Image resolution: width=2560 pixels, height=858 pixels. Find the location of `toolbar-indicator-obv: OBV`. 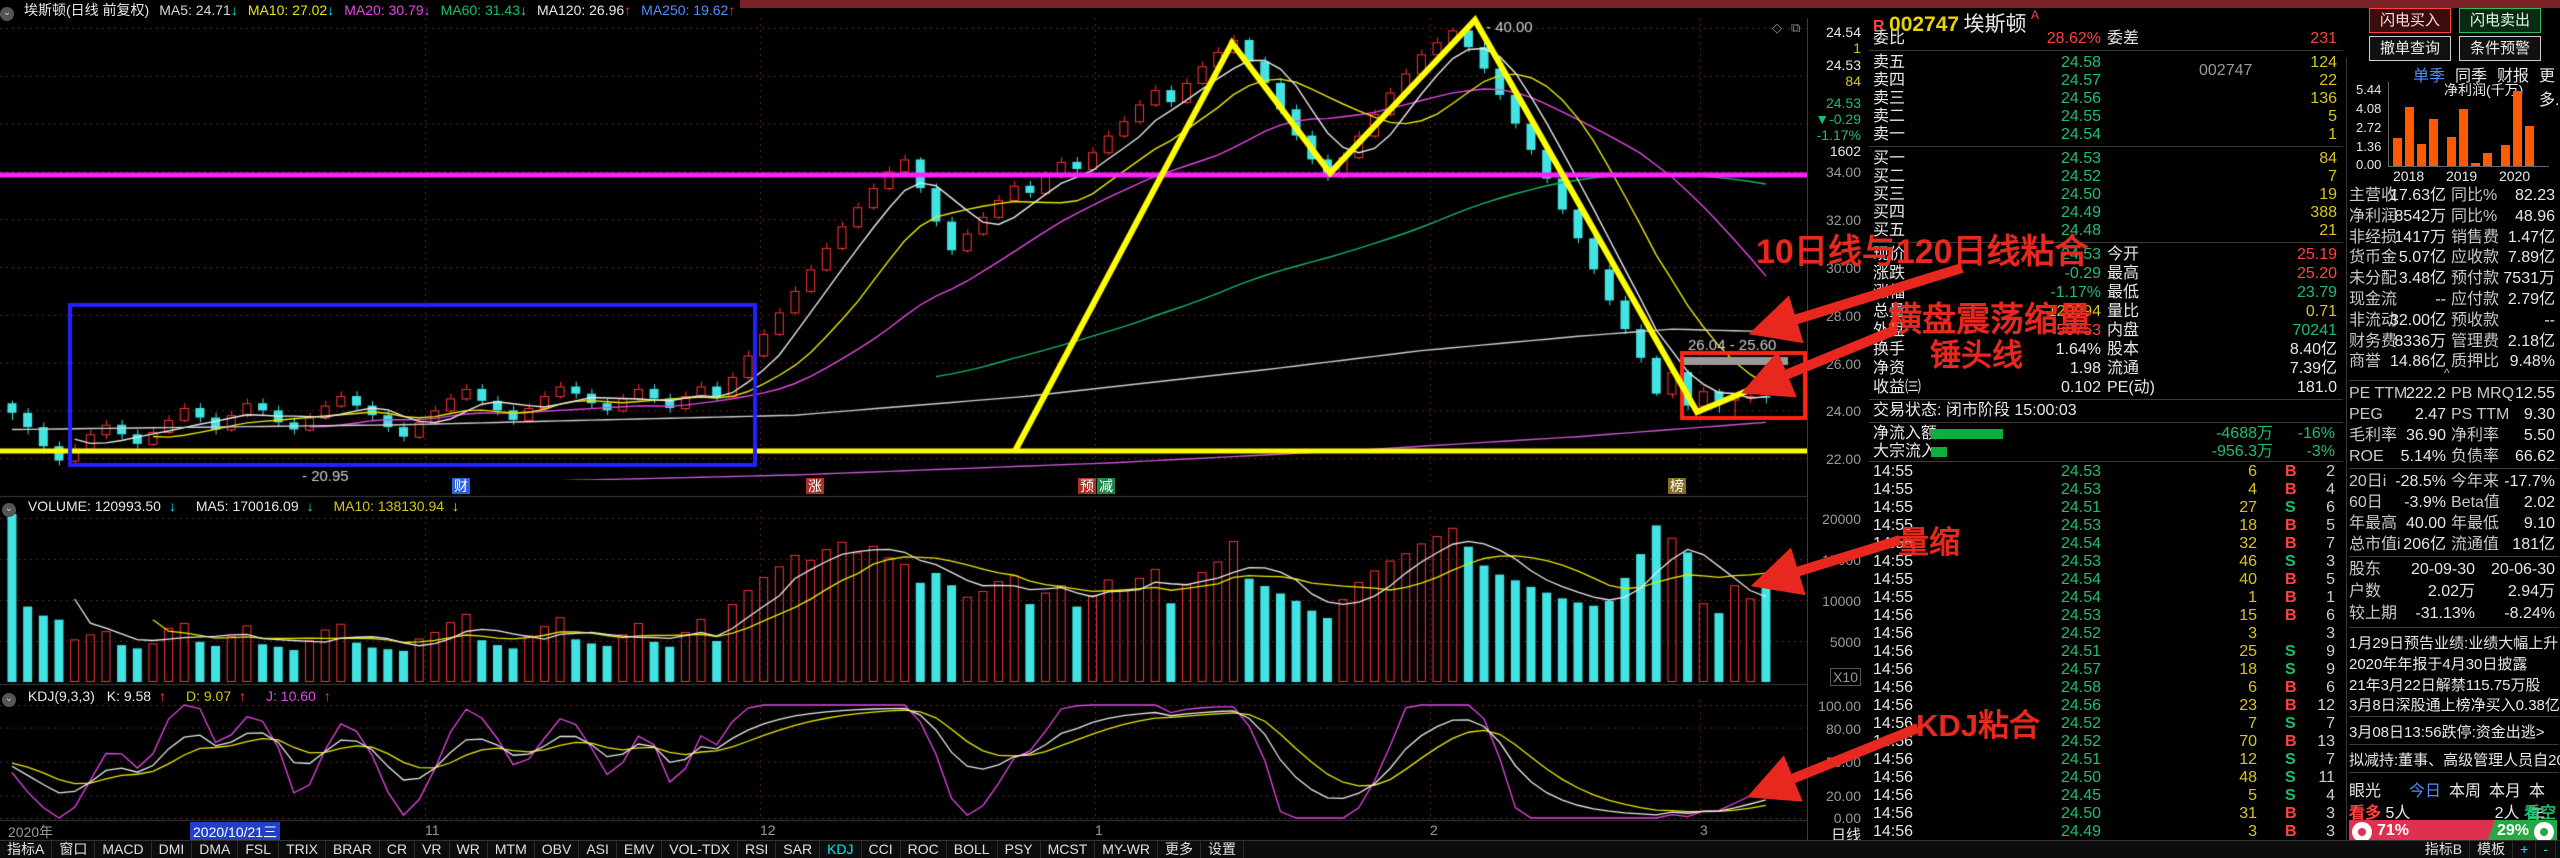

toolbar-indicator-obv: OBV is located at coordinates (557, 849).